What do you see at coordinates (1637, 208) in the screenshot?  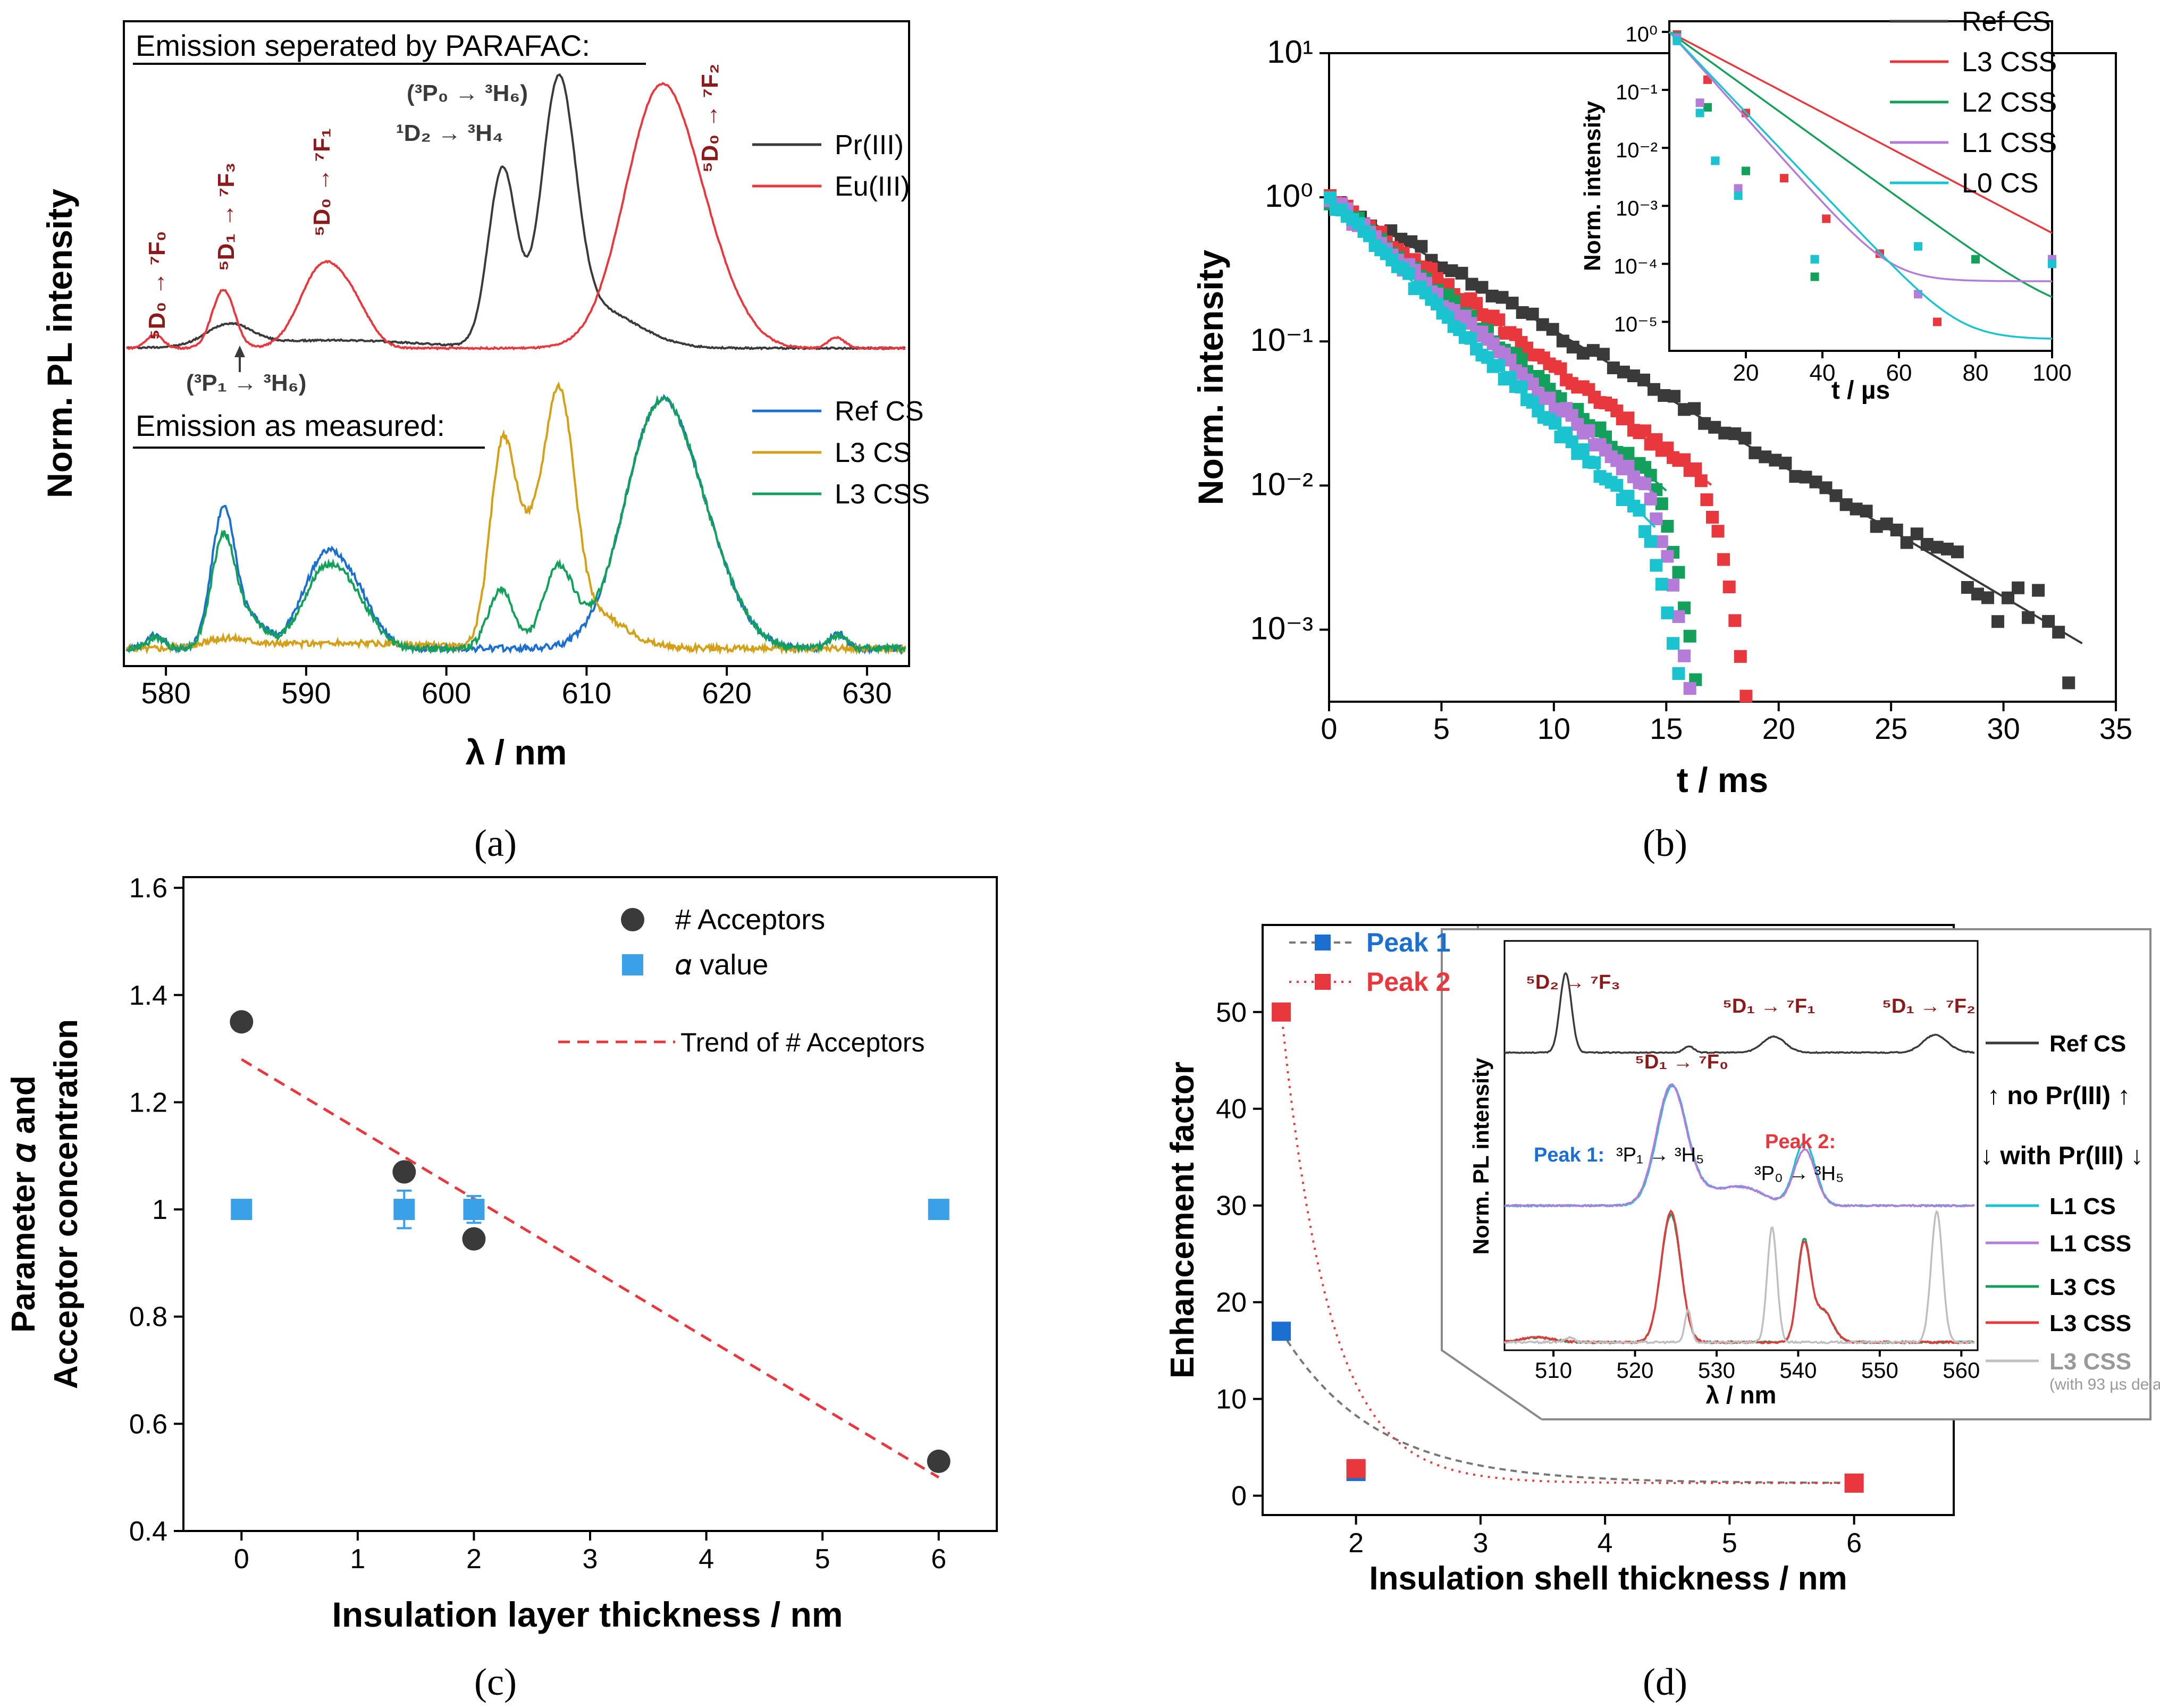 I see `panel-b-inset-y-tick-label: 10⁻³` at bounding box center [1637, 208].